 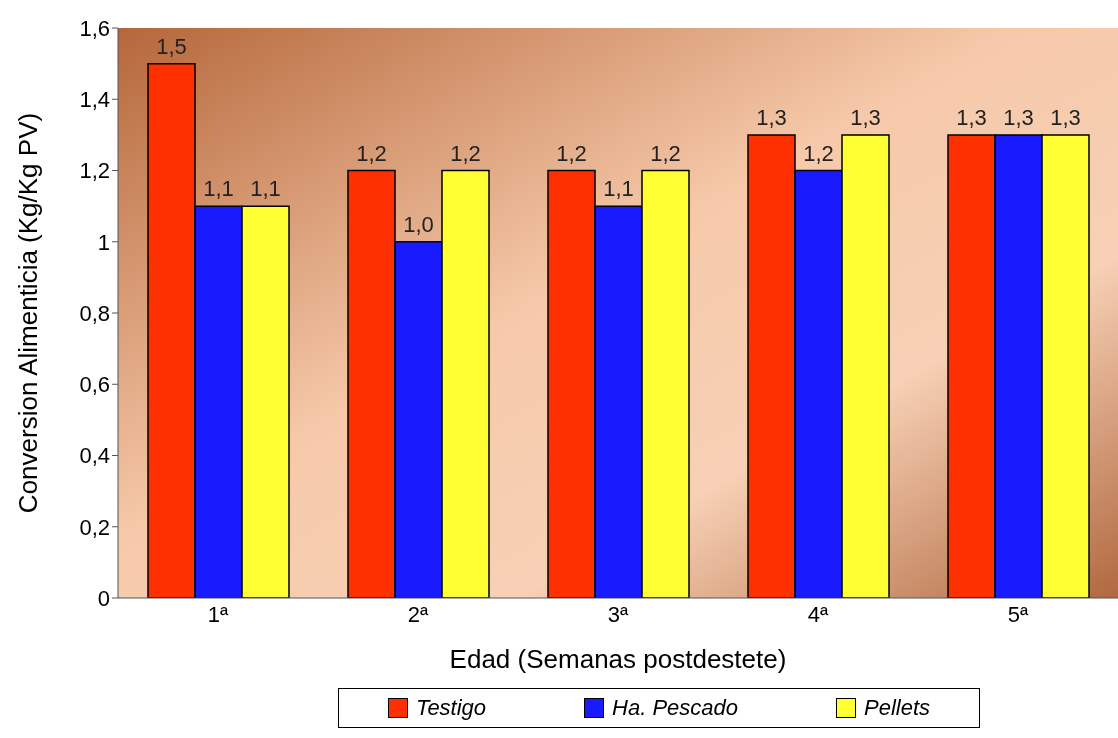 What do you see at coordinates (94, 100) in the screenshot?
I see `y-tick-label: 1,4` at bounding box center [94, 100].